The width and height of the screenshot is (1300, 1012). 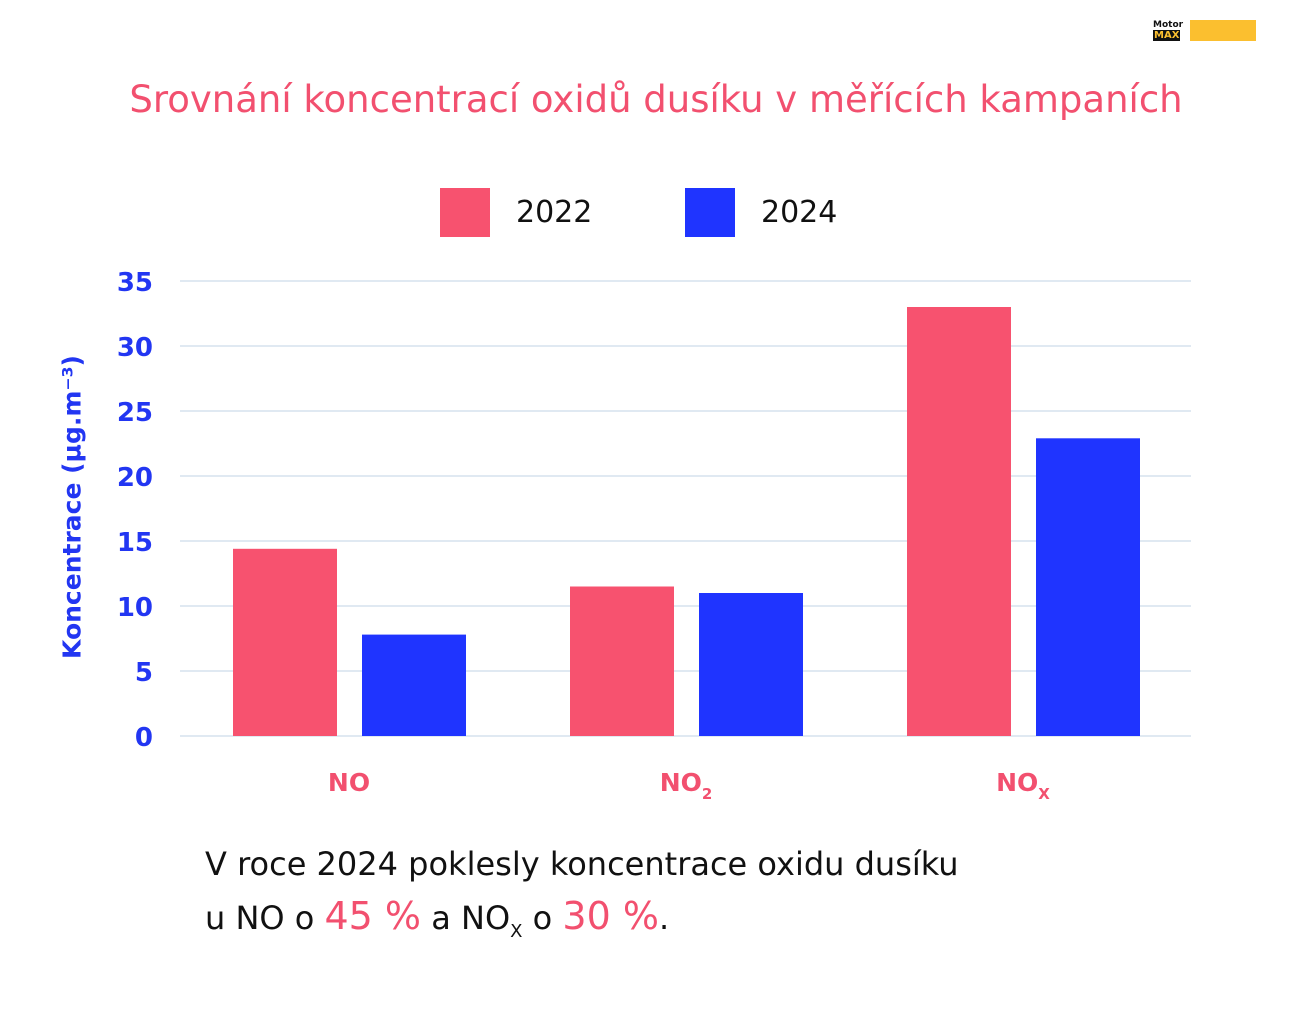 What do you see at coordinates (622, 661) in the screenshot?
I see `bar-2022-NO2` at bounding box center [622, 661].